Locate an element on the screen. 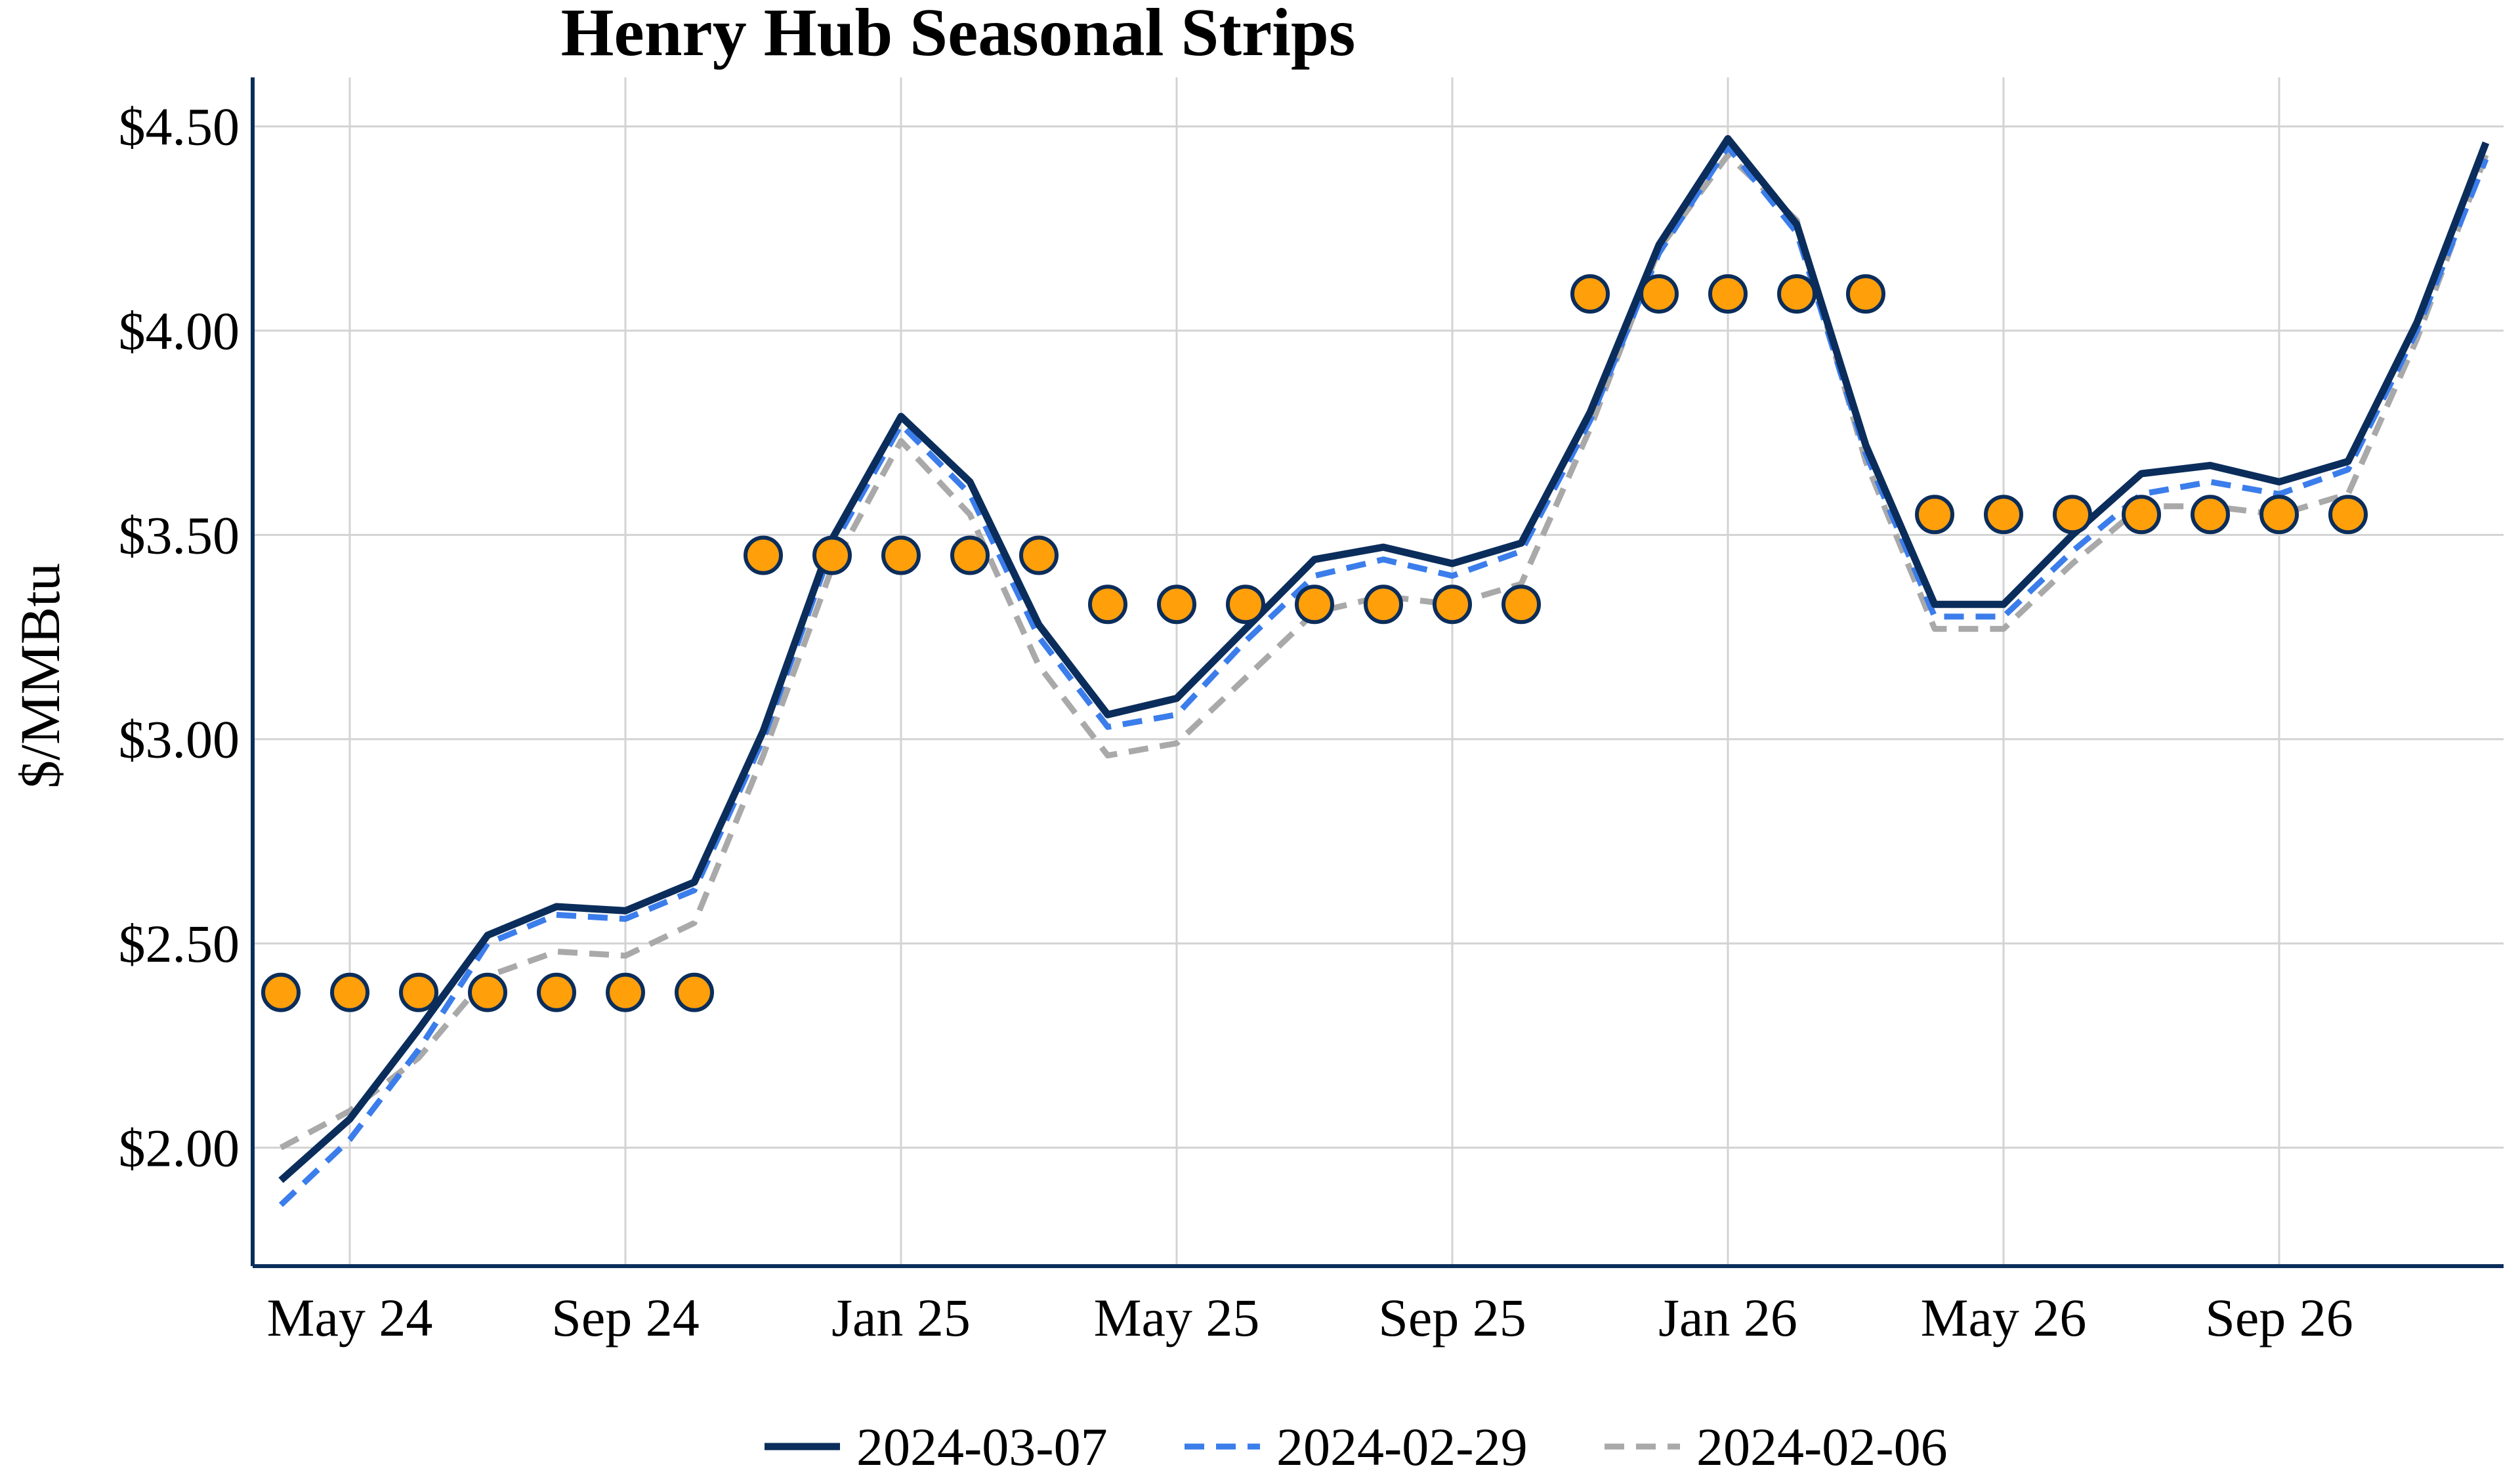  legend-label: 2024-02-06 is located at coordinates (1822, 1447).